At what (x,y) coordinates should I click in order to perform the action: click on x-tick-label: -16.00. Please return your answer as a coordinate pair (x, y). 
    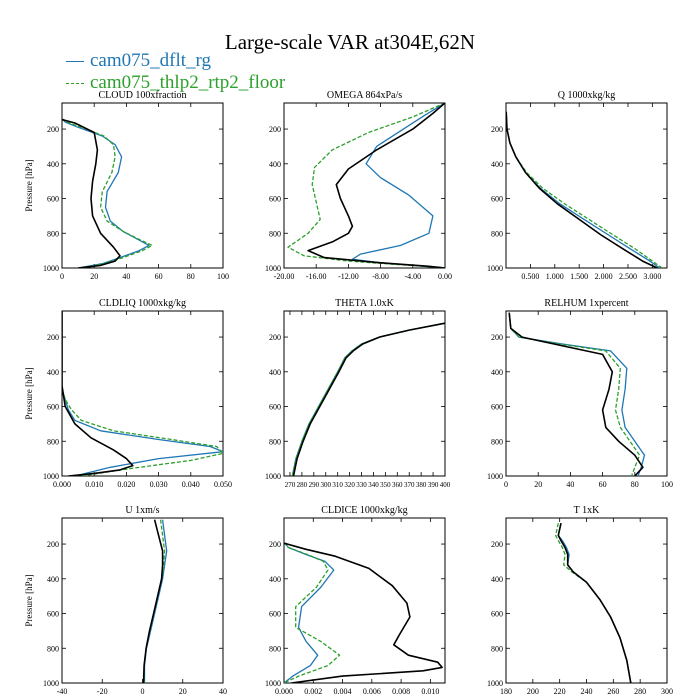
    Looking at the image, I should click on (316, 276).